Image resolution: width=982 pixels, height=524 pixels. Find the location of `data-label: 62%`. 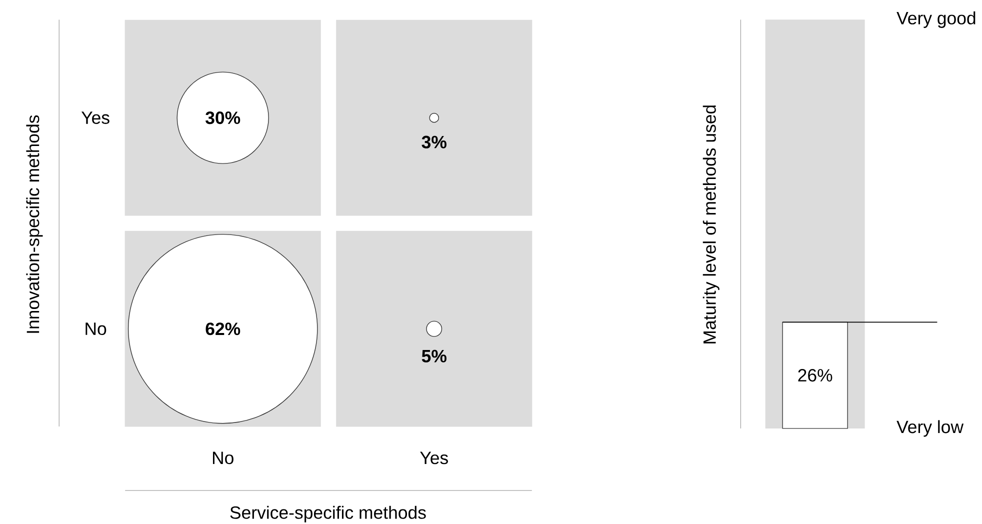

data-label: 62% is located at coordinates (223, 329).